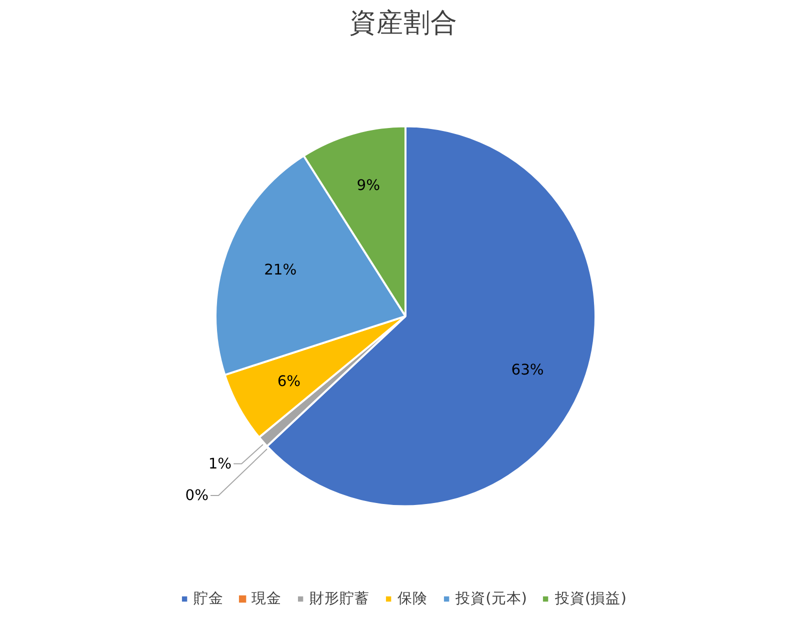 Image resolution: width=810 pixels, height=622 pixels. What do you see at coordinates (340, 598) in the screenshot?
I see `legend-label: 財形貯蓄` at bounding box center [340, 598].